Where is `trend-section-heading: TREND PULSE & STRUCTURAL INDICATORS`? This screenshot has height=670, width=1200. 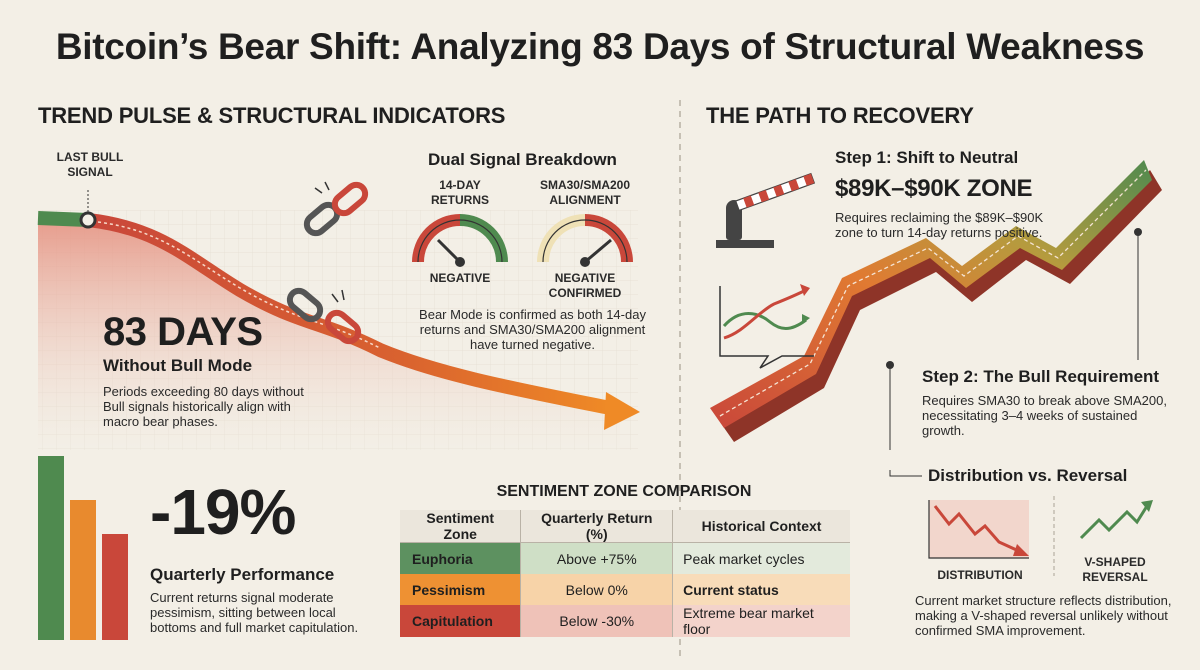
trend-section-heading: TREND PULSE & STRUCTURAL INDICATORS is located at coordinates (272, 115).